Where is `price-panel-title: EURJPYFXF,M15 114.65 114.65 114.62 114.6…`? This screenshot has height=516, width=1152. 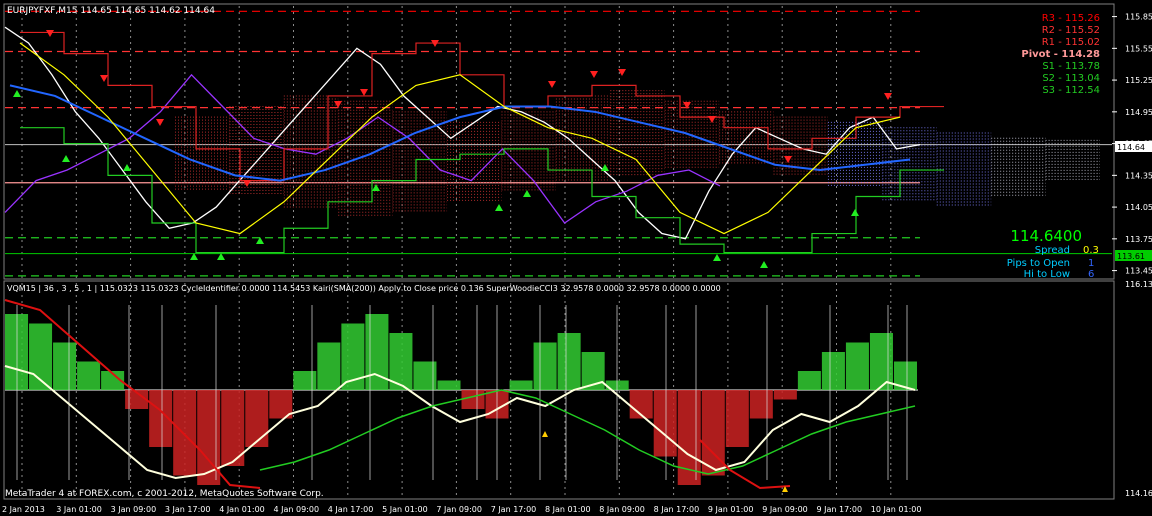 price-panel-title: EURJPYFXF,M15 114.65 114.65 114.62 114.6… is located at coordinates (111, 11).